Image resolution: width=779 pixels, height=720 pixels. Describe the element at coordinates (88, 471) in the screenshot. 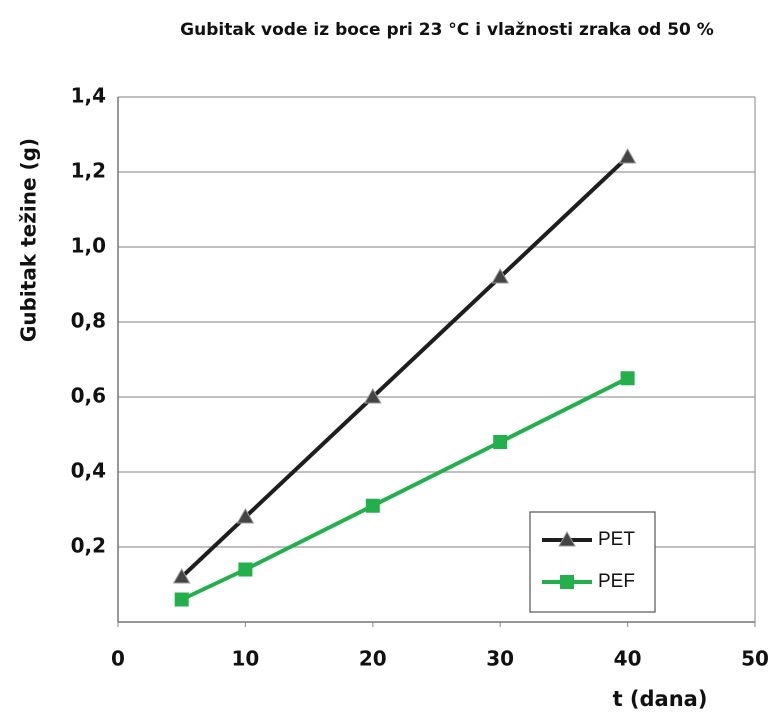

I see `y-tick-label: 0,4` at that location.